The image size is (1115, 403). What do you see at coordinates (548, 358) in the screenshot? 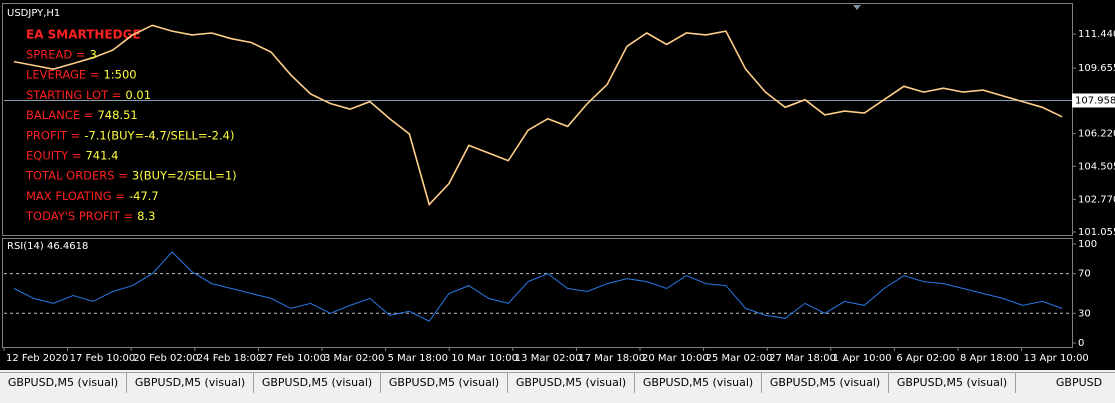
I see `x-tick-label: 13 Mar 02:00` at bounding box center [548, 358].